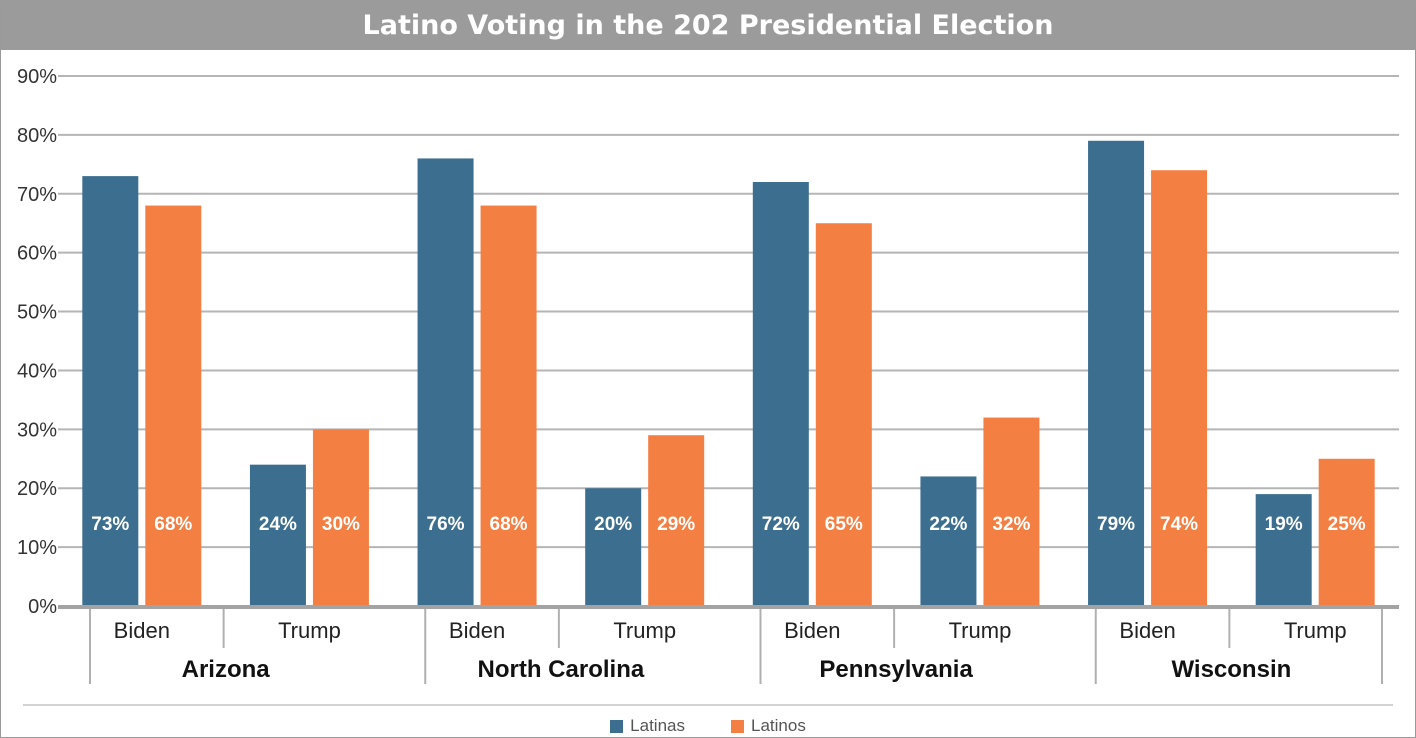 The height and width of the screenshot is (738, 1416). Describe the element at coordinates (1179, 524) in the screenshot. I see `data-label: 74%` at that location.